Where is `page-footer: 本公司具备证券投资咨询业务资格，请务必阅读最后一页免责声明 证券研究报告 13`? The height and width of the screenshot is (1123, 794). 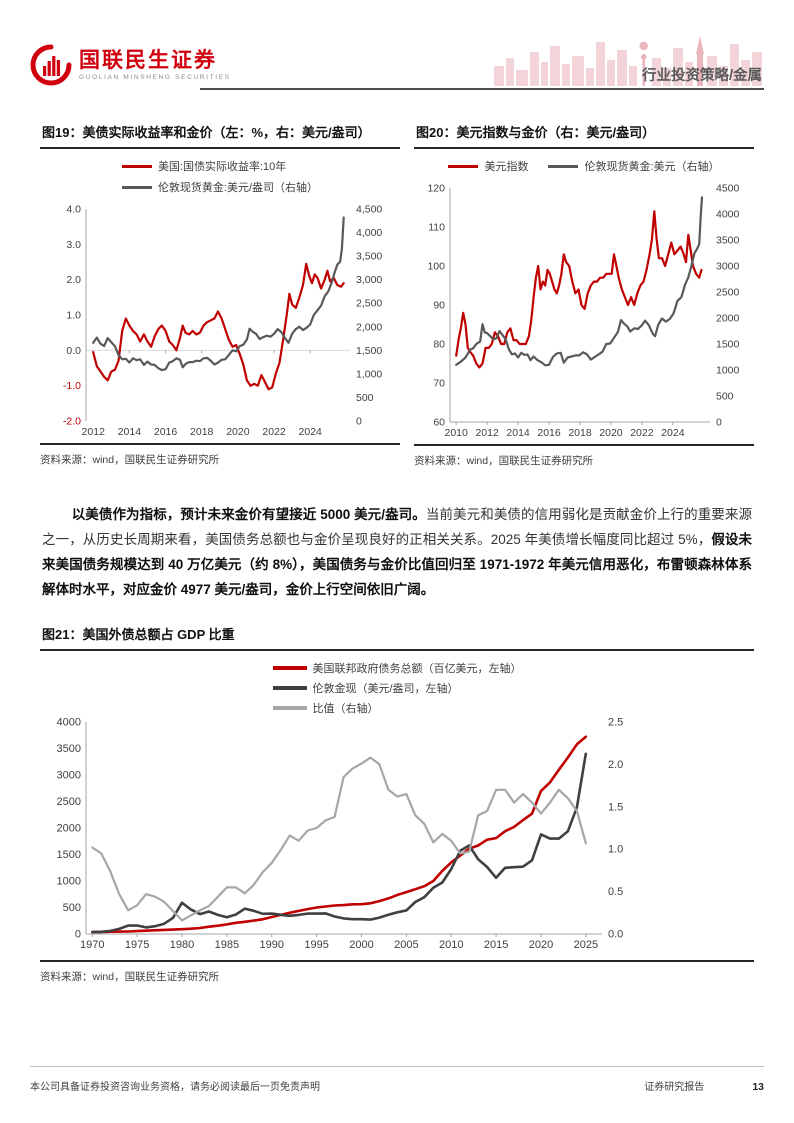
page-footer: 本公司具备证券投资咨询业务资格，请务必阅读最后一页免责声明 证券研究报告 13 is located at coordinates (397, 1079).